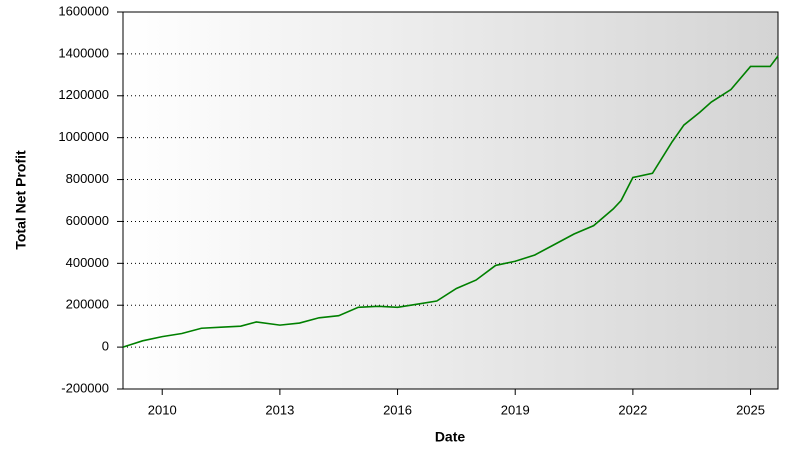  I want to click on y-tick-label: 0, so click(105, 346).